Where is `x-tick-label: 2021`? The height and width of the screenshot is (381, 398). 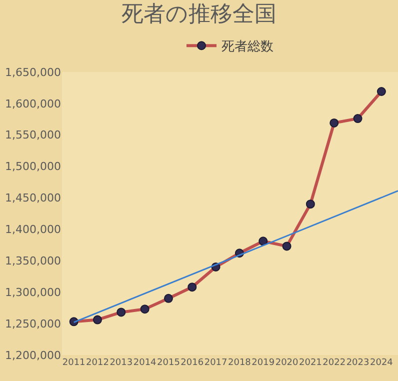
x-tick-label: 2021 is located at coordinates (310, 363).